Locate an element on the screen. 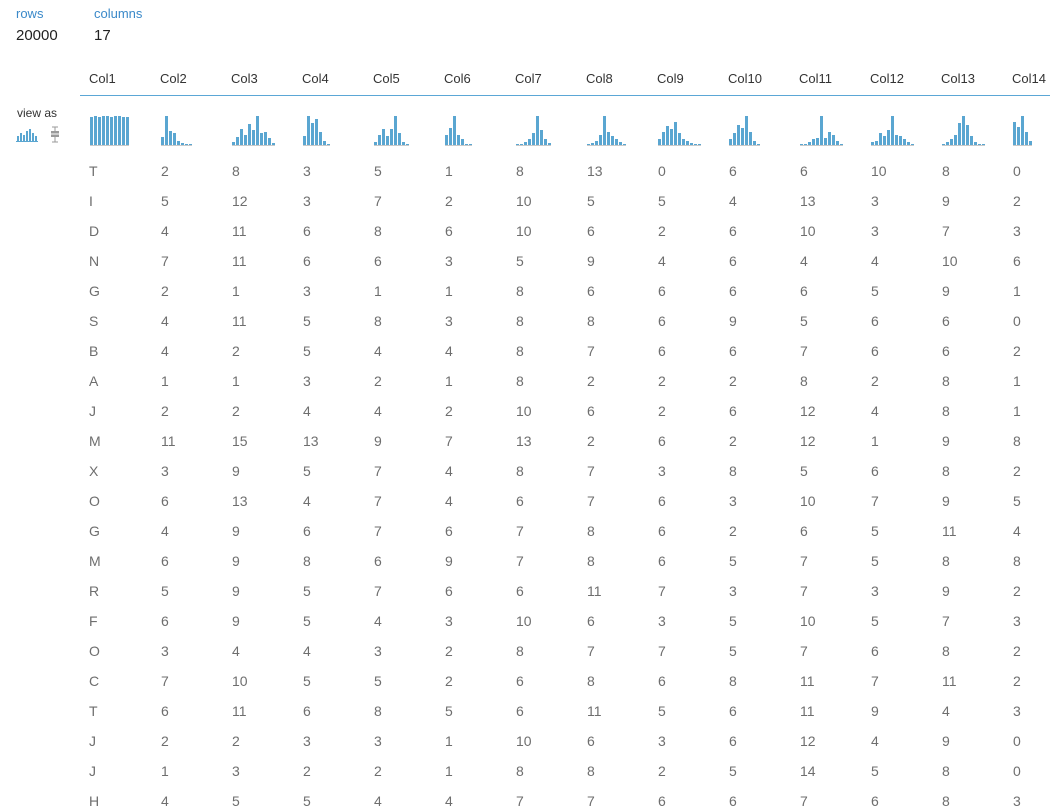 The image size is (1050, 809). table-cell: S is located at coordinates (94, 321).